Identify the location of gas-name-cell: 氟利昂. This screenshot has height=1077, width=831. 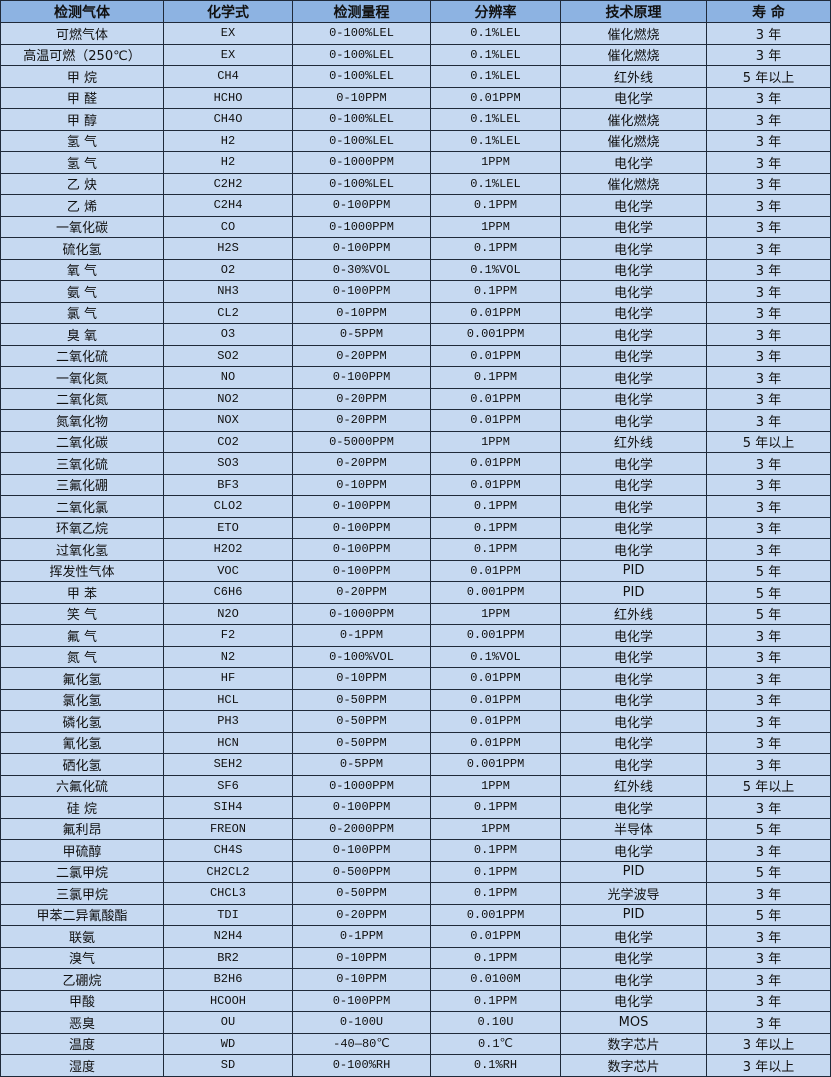
(82, 828).